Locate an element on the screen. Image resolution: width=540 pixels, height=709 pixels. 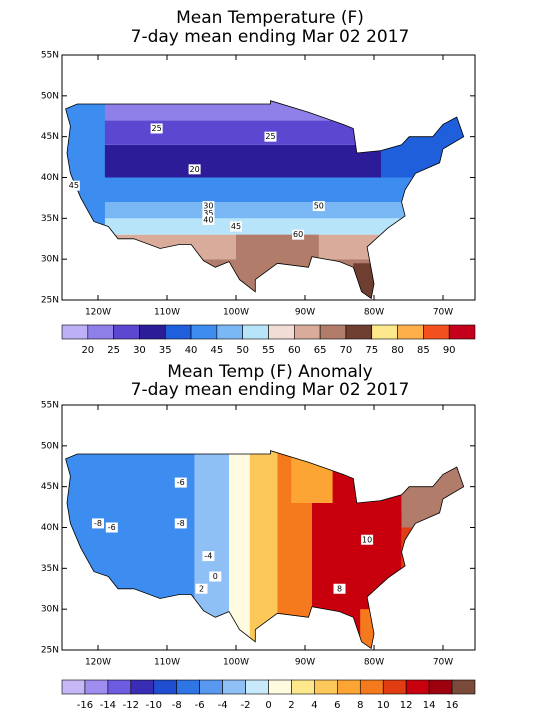
contour-label: 35 is located at coordinates (208, 213).